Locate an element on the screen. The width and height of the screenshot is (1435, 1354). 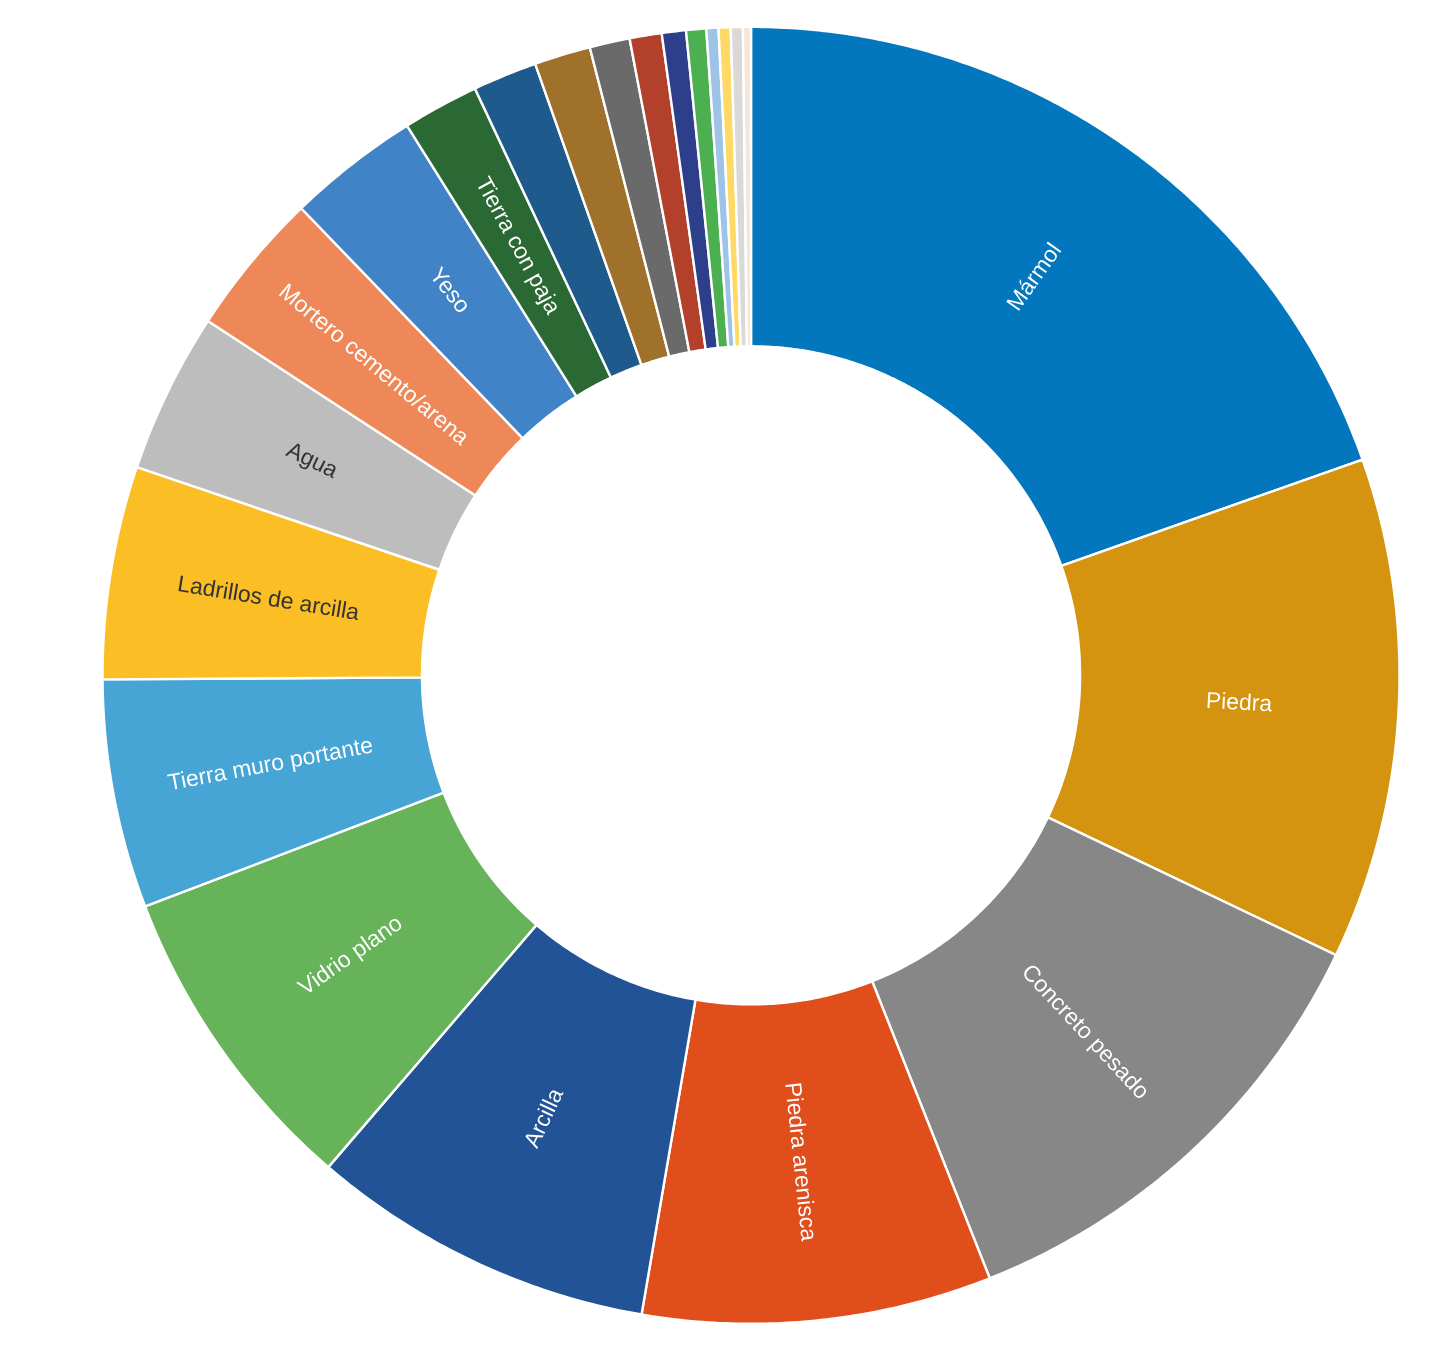
slice-label: Tierra muro portante is located at coordinates (270, 765).